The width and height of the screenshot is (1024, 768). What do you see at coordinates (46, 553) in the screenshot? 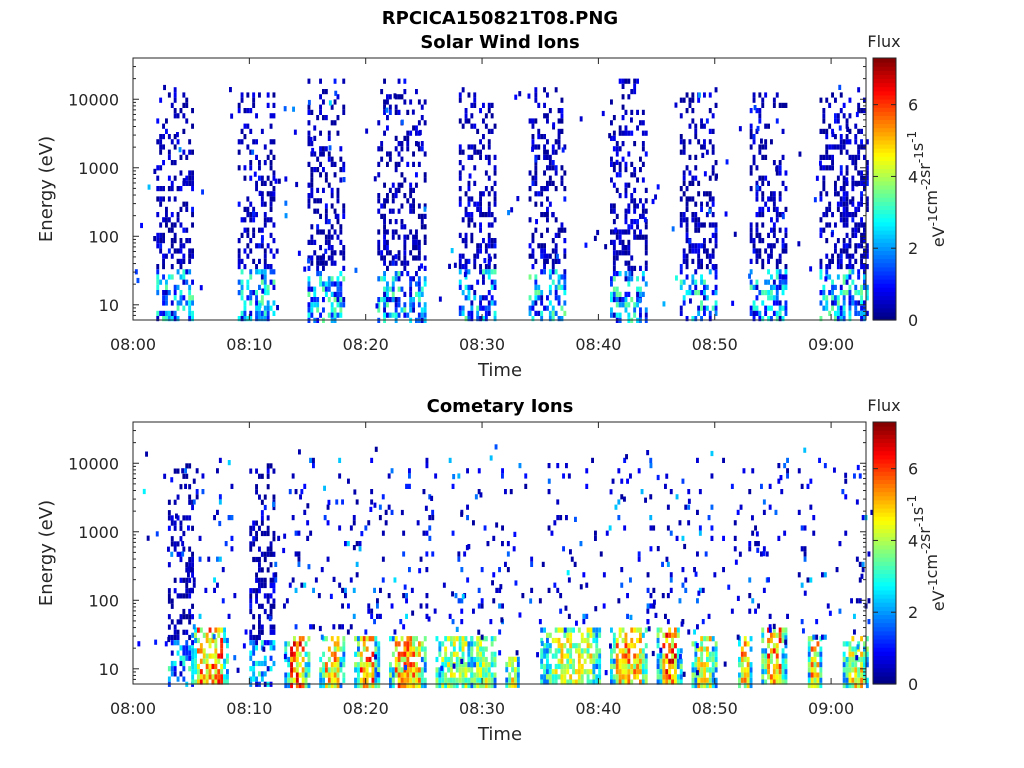
I see `cometary-y-label: Energy (eV)` at bounding box center [46, 553].